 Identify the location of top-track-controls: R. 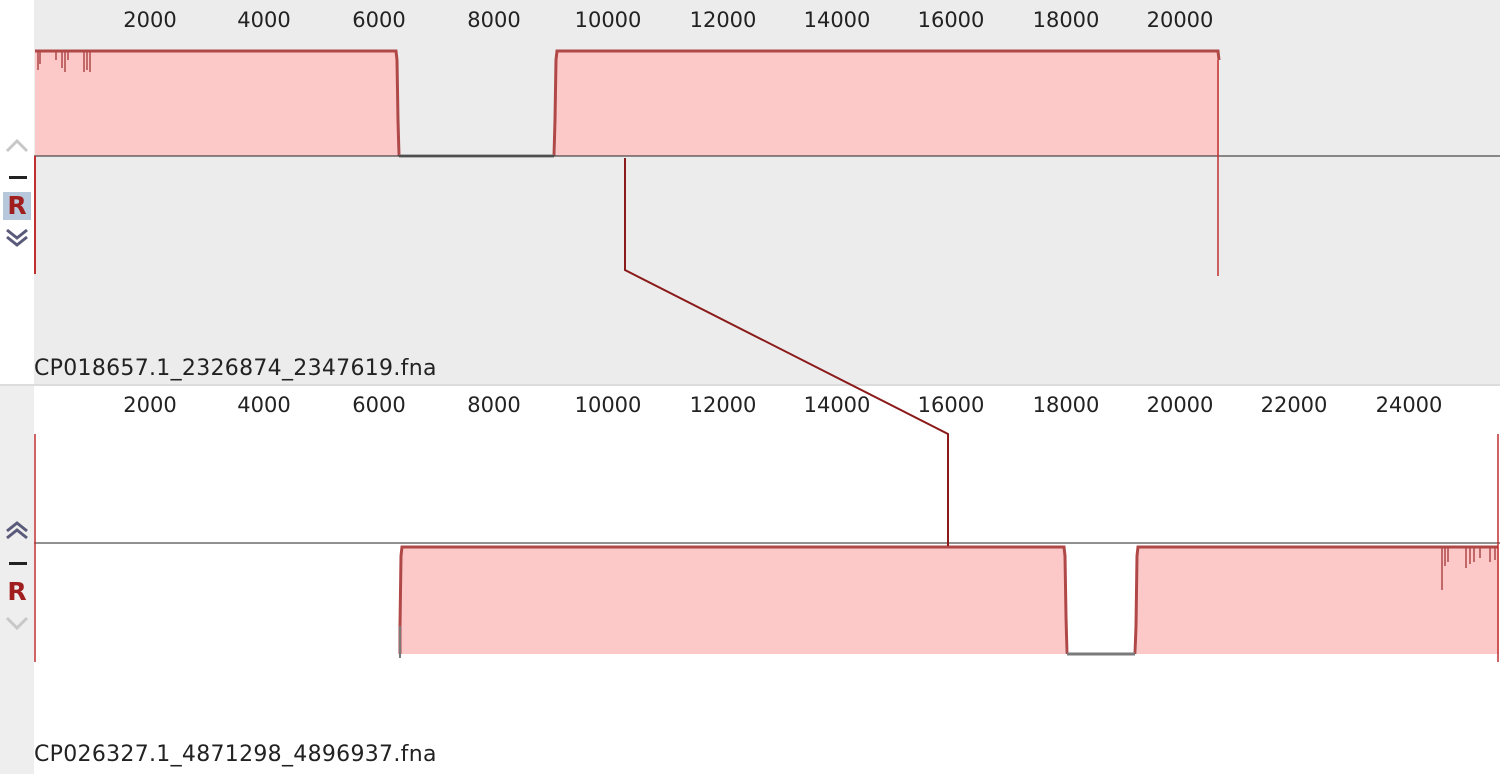
(17, 193).